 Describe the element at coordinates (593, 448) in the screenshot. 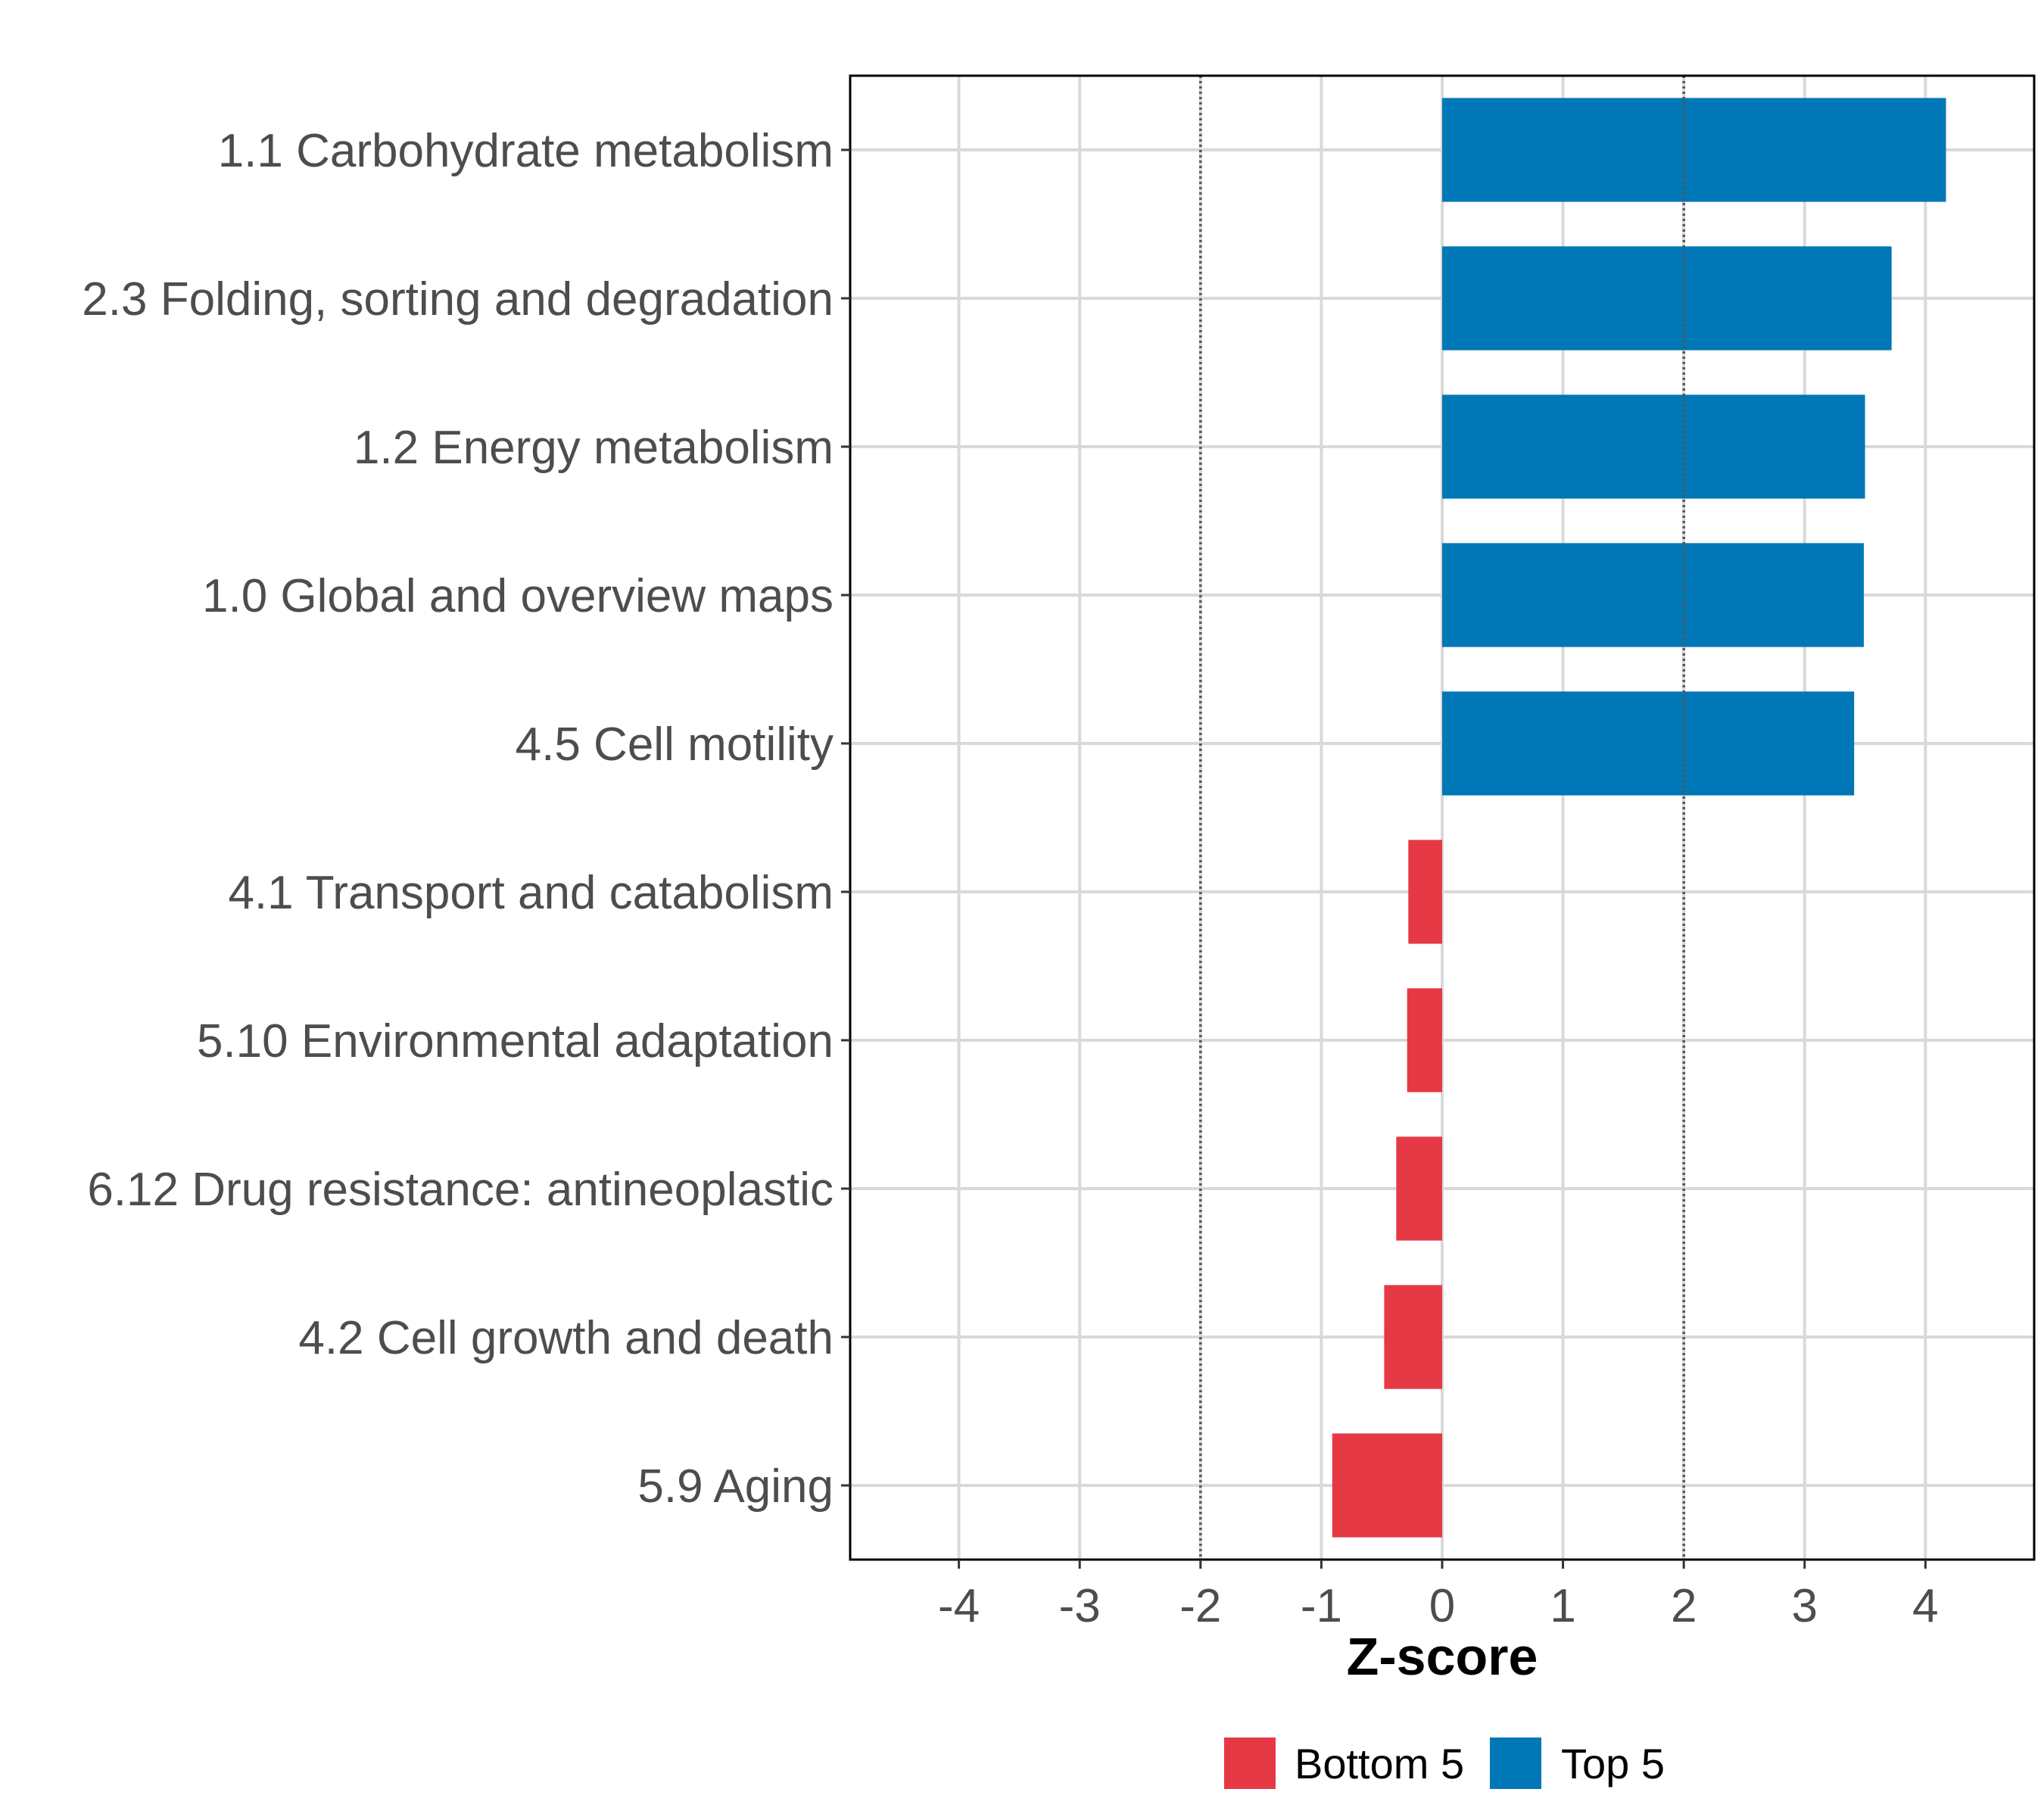

I see `y-tick-label: 1.2 Energy metabolism` at that location.